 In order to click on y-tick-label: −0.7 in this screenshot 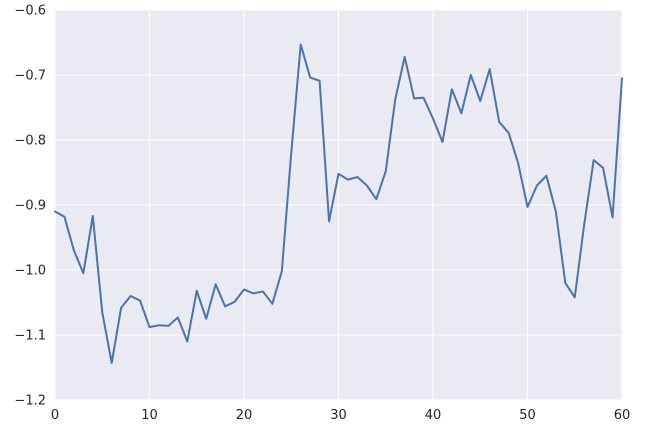, I will do `click(30, 76)`.